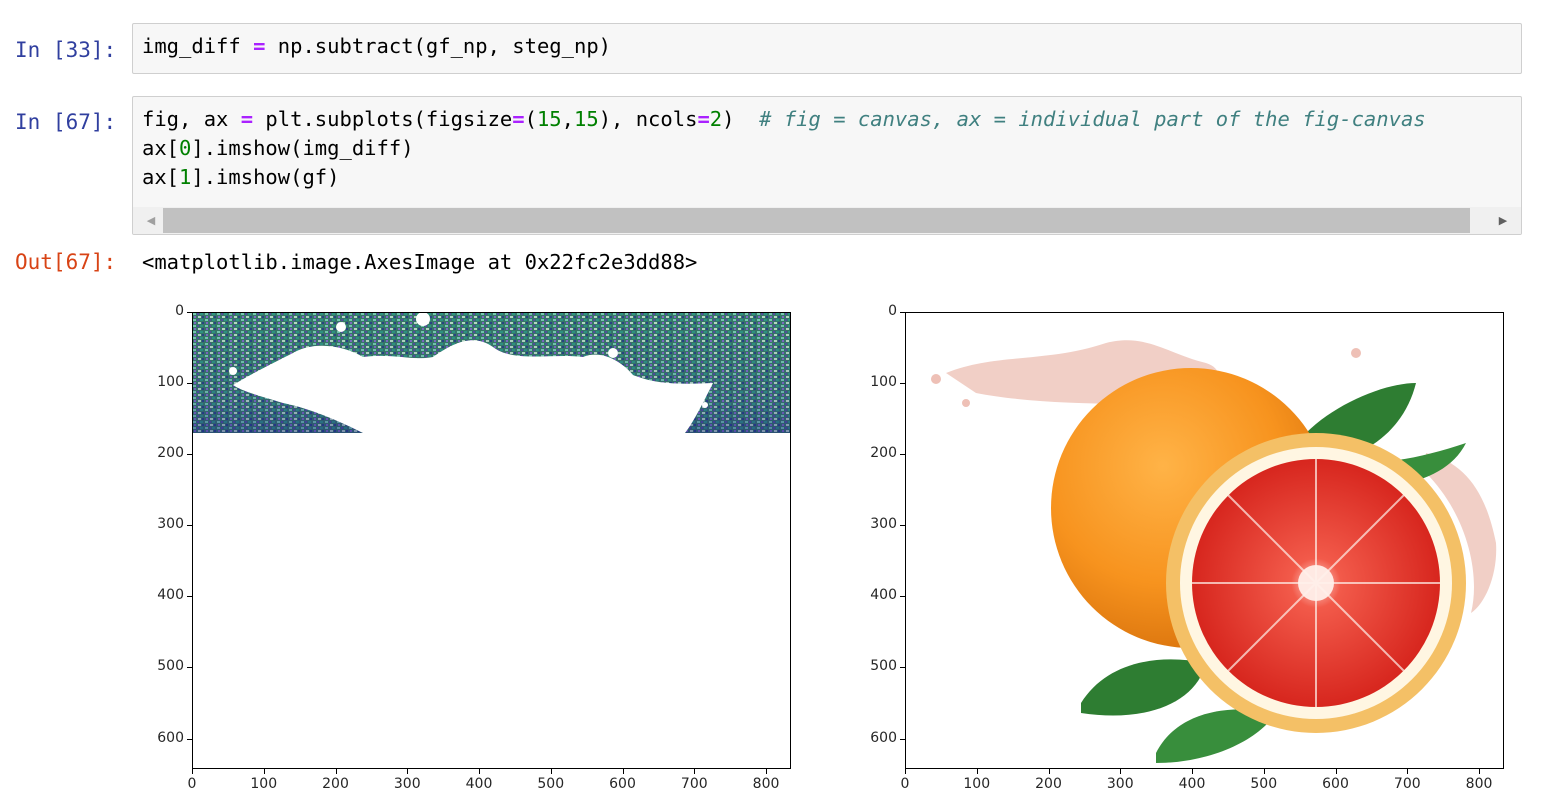 The height and width of the screenshot is (807, 1547). I want to click on right-y-tick-label: 600, so click(883, 737).